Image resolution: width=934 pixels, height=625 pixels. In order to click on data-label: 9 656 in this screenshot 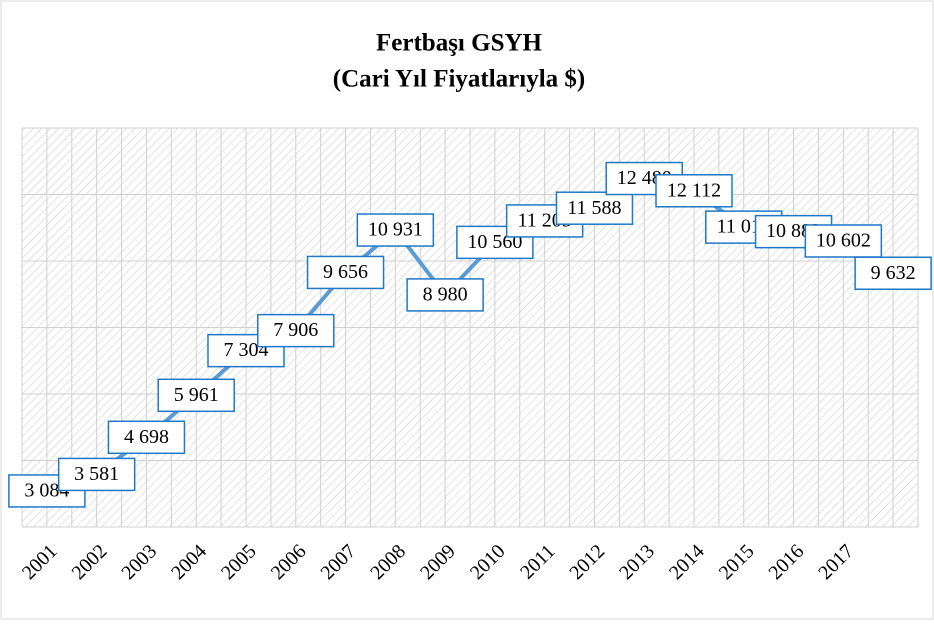, I will do `click(345, 272)`.